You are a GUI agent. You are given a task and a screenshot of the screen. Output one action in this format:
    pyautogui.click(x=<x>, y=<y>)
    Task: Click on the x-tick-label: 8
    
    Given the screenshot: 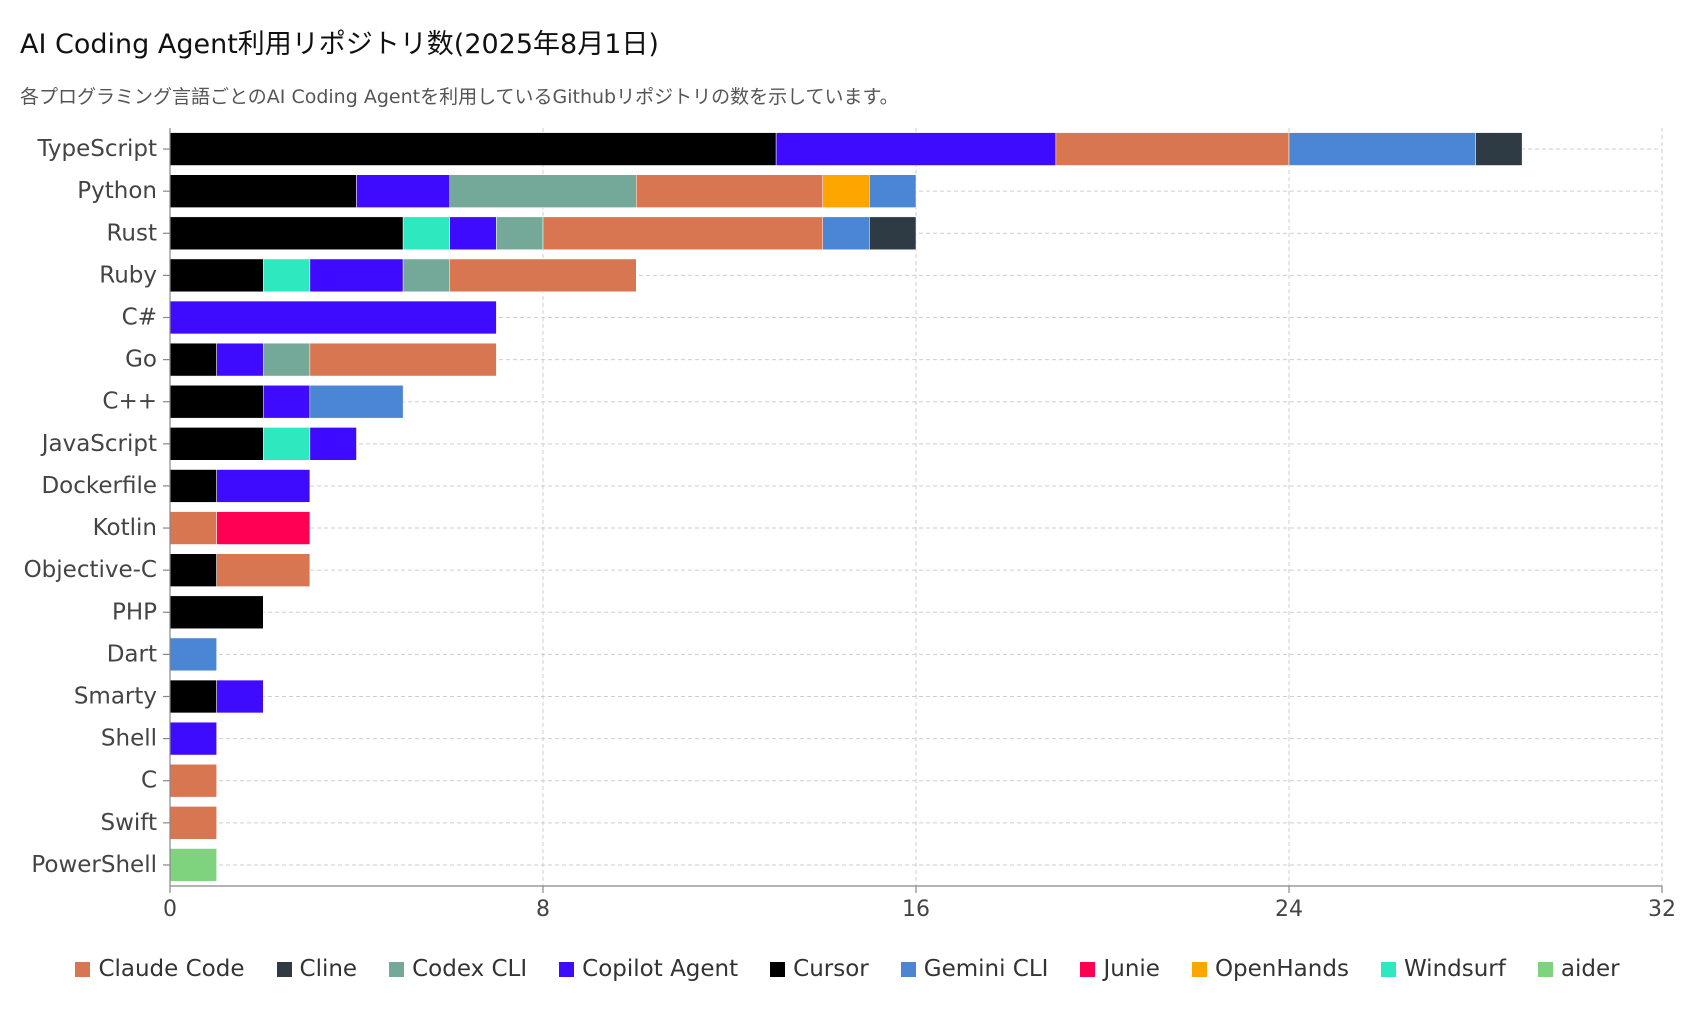 What is the action you would take?
    pyautogui.click(x=543, y=909)
    